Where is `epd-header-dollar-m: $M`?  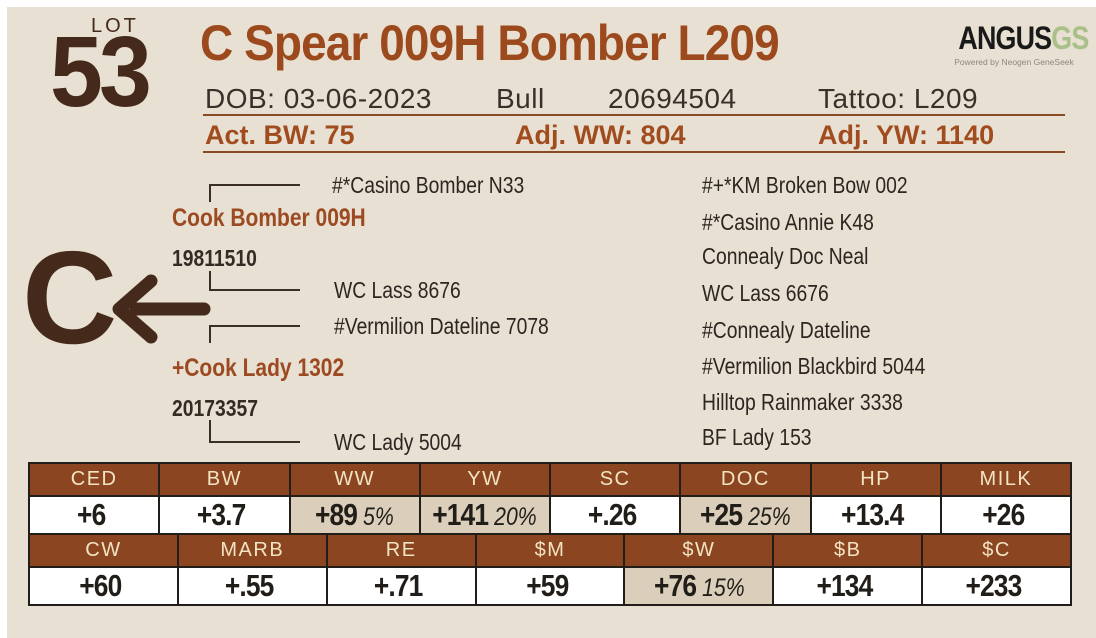 epd-header-dollar-m: $M is located at coordinates (549, 549).